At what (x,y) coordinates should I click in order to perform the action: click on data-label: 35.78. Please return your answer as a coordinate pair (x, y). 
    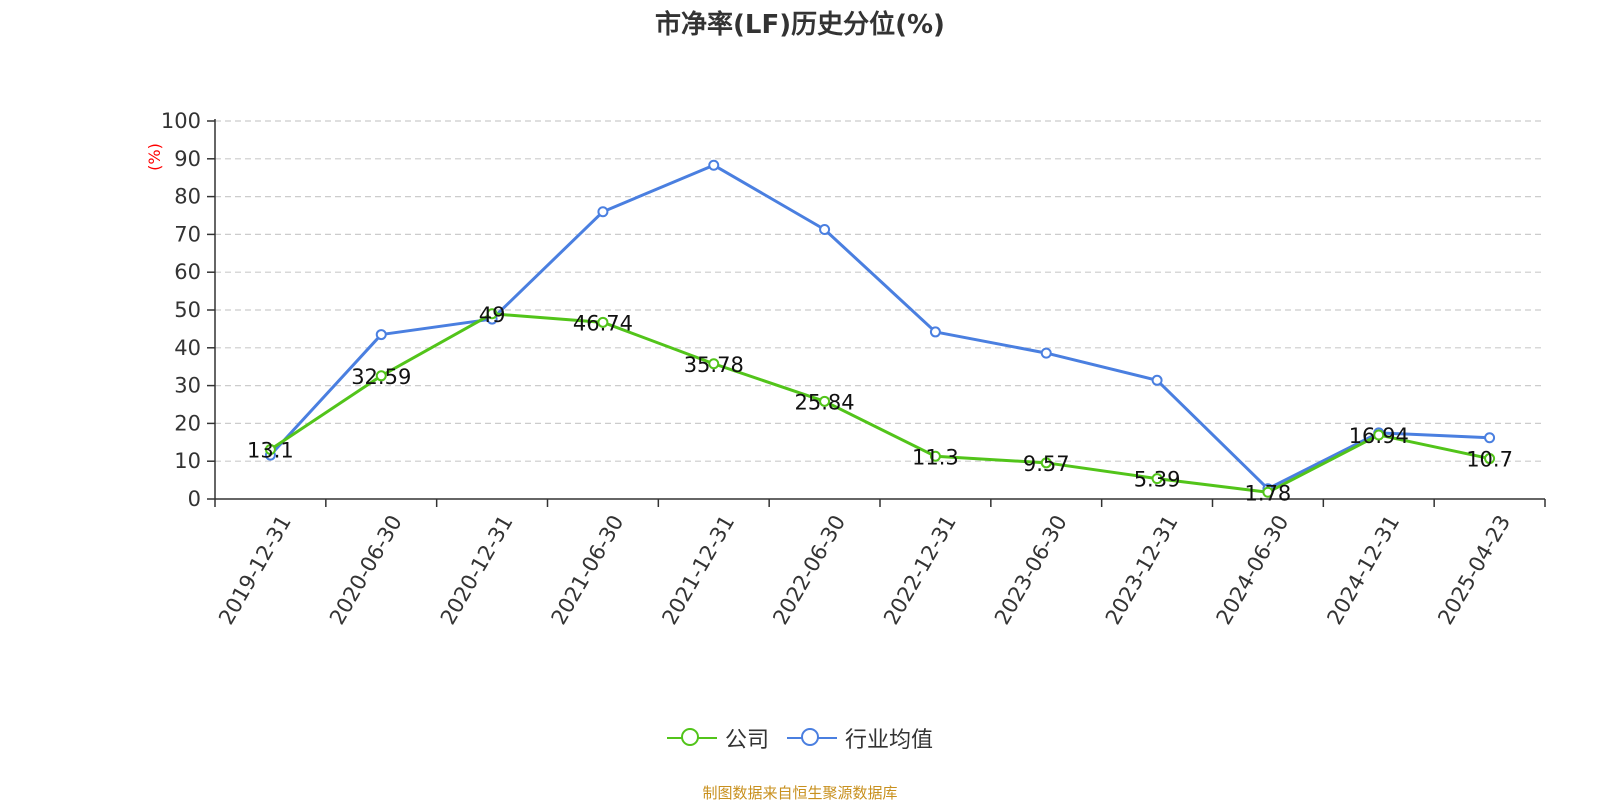
    Looking at the image, I should click on (714, 365).